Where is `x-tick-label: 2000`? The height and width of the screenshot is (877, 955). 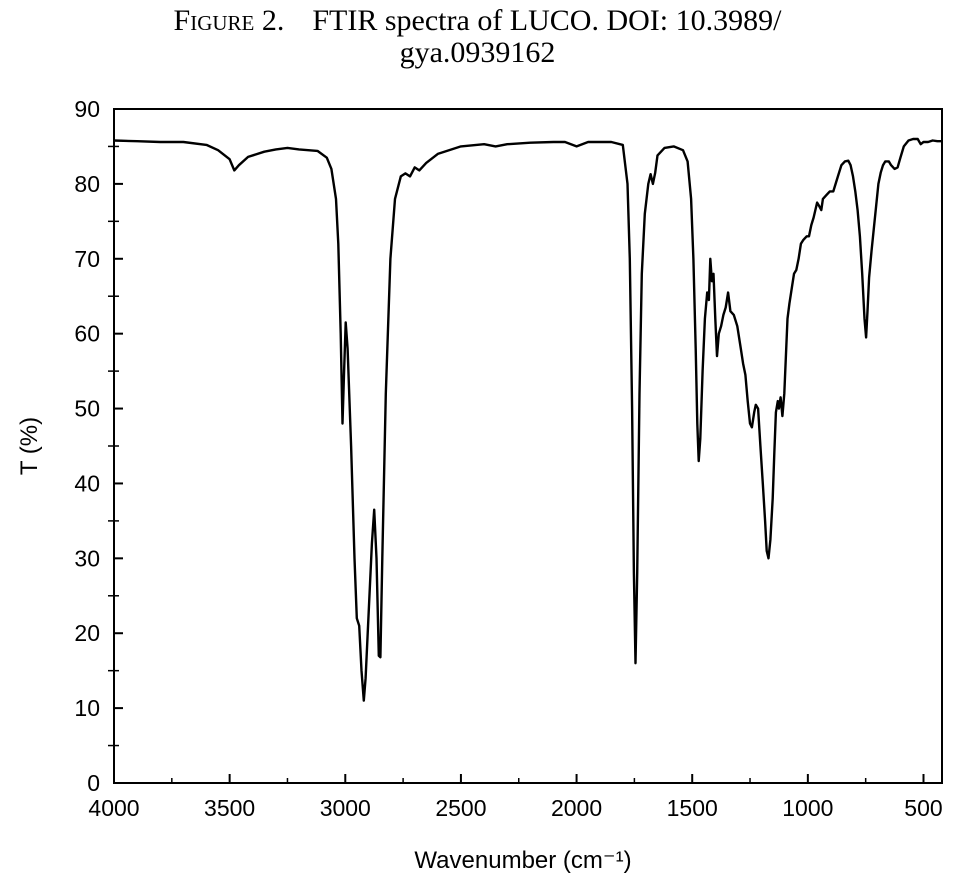 x-tick-label: 2000 is located at coordinates (576, 808).